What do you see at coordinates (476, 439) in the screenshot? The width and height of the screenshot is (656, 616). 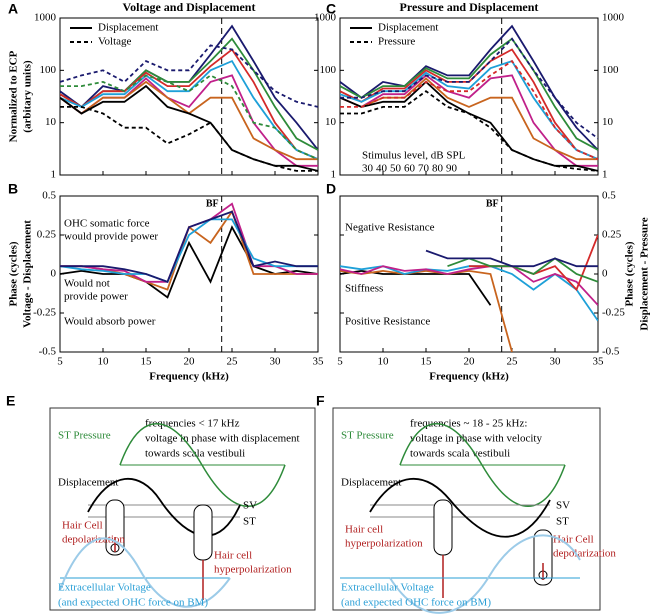 I see `heading: voltage in phase with velocity` at bounding box center [476, 439].